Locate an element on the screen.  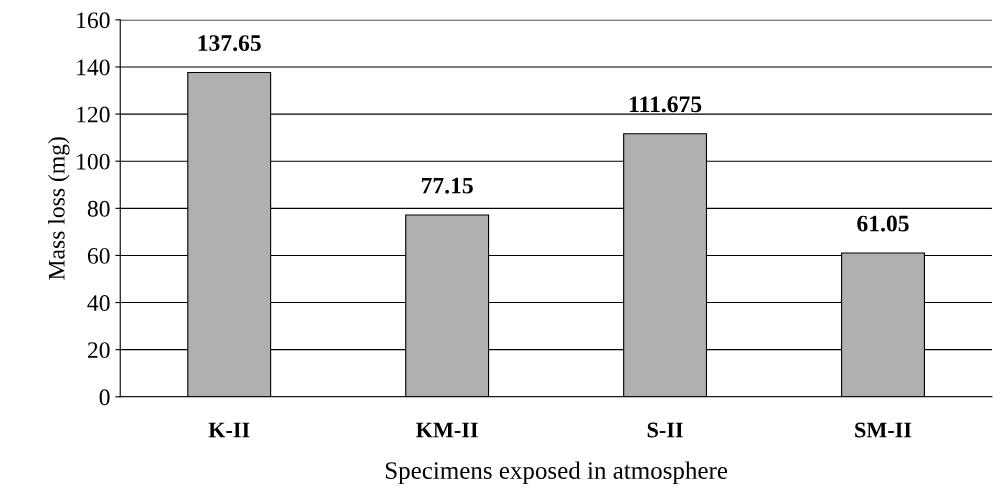
y-tick-label: 160 is located at coordinates (93, 20).